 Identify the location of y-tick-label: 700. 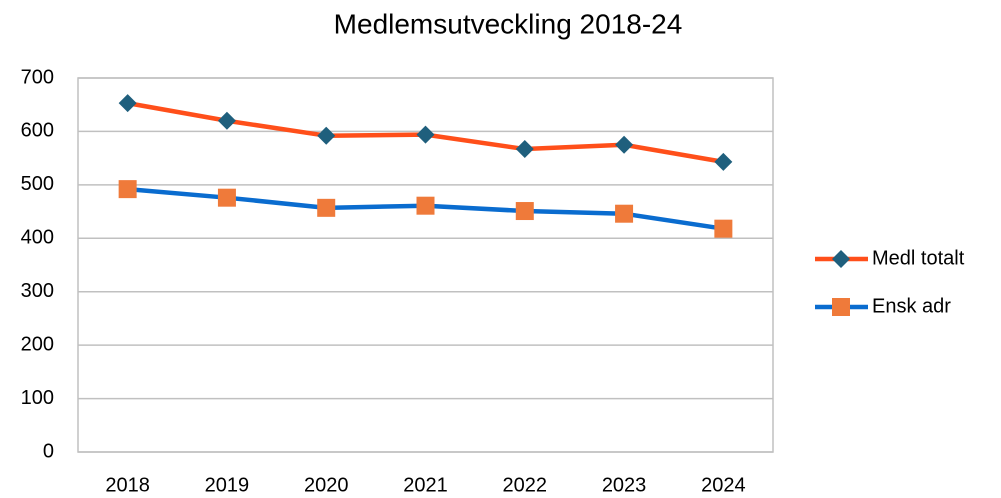
(37, 77).